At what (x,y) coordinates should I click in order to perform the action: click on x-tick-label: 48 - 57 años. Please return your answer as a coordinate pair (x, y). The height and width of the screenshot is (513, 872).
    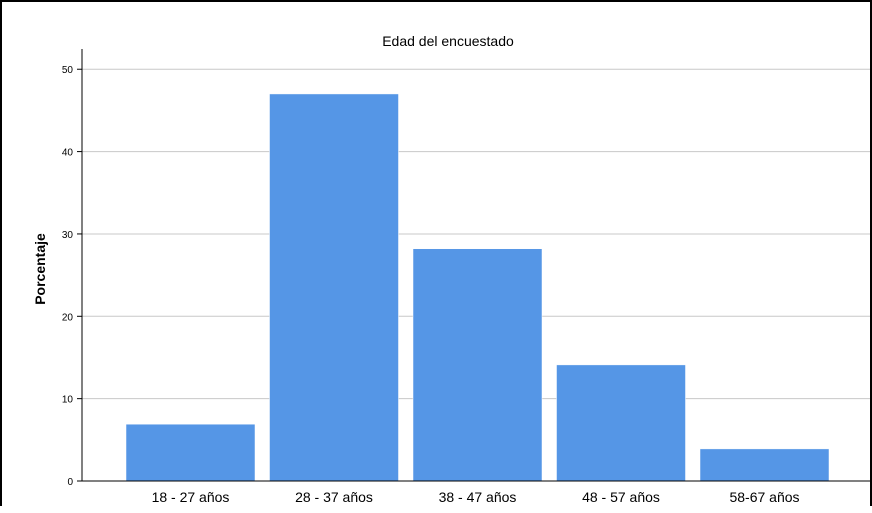
    Looking at the image, I should click on (621, 497).